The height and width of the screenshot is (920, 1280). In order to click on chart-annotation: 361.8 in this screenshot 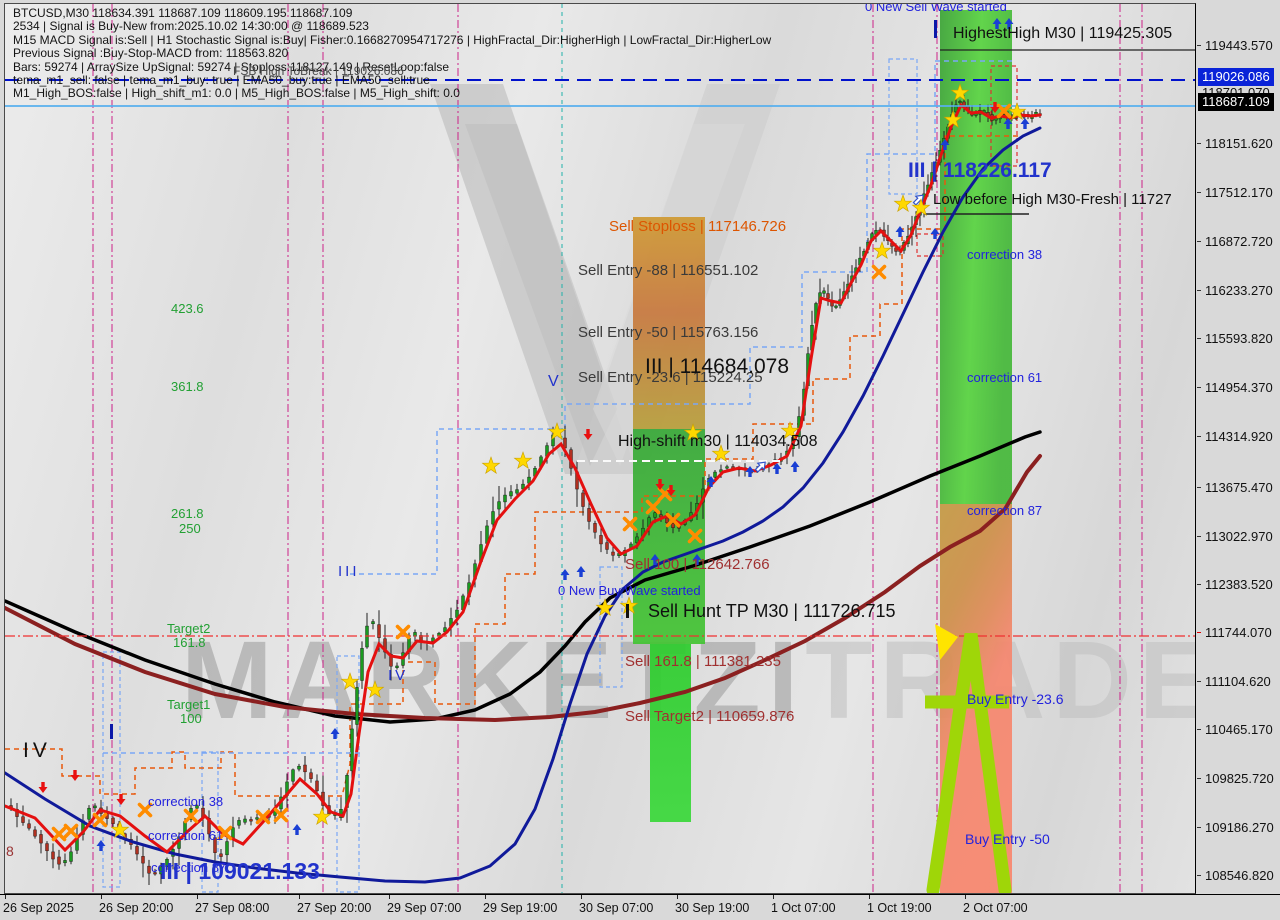, I will do `click(187, 386)`.